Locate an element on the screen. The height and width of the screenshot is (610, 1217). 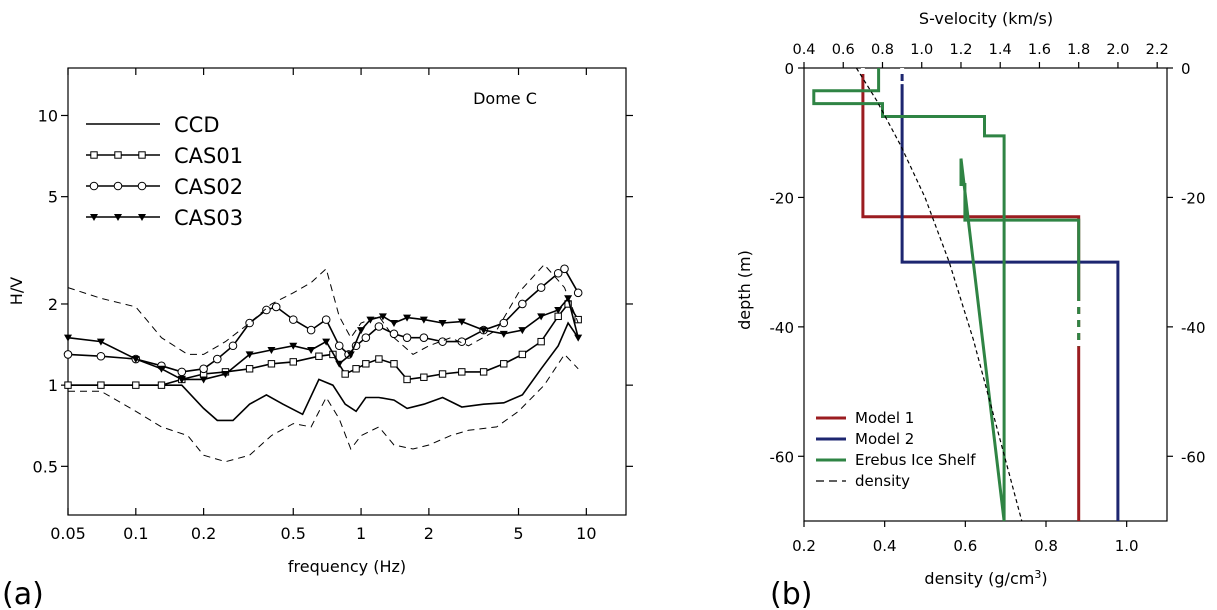
legend-label: density is located at coordinates (882, 481).